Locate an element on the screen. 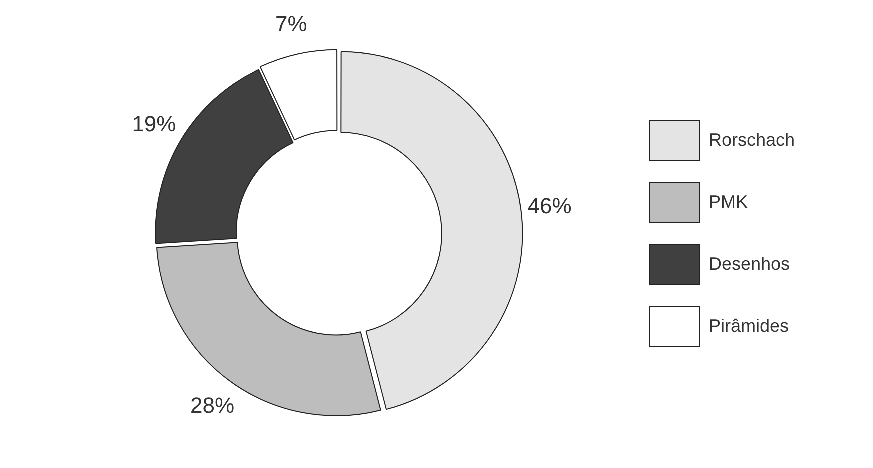 This screenshot has width=873, height=468. legend-label: Rorschach is located at coordinates (752, 140).